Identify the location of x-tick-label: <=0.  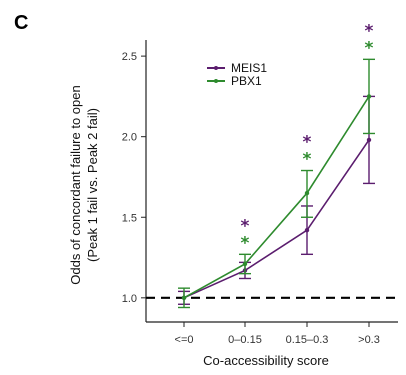
(184, 340).